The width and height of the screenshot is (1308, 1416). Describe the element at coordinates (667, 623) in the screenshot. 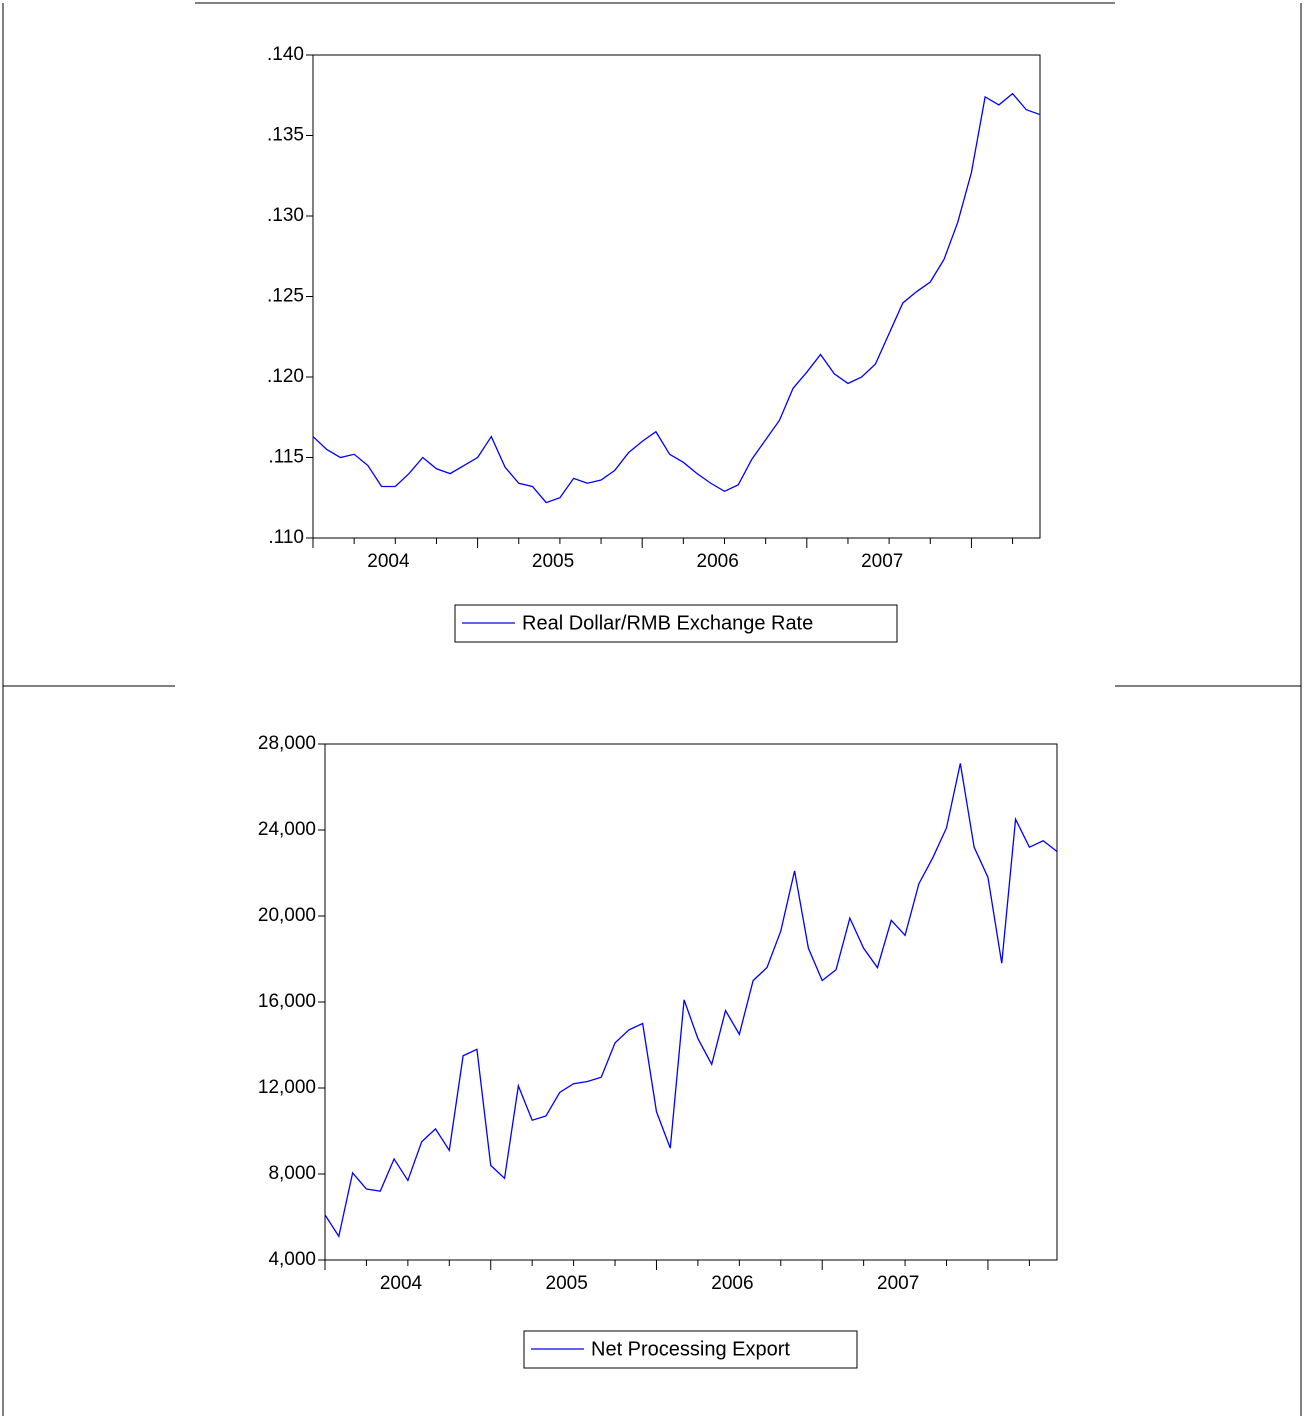

I see `legend-label: Real Dollar/RMB Exchange Rate` at that location.